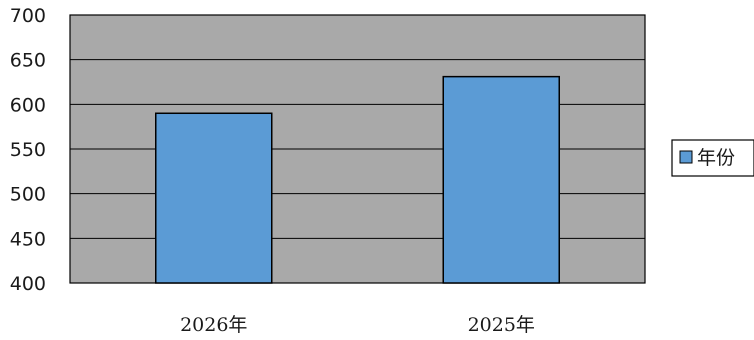 This screenshot has width=754, height=340. I want to click on legend: 年份, so click(712, 158).